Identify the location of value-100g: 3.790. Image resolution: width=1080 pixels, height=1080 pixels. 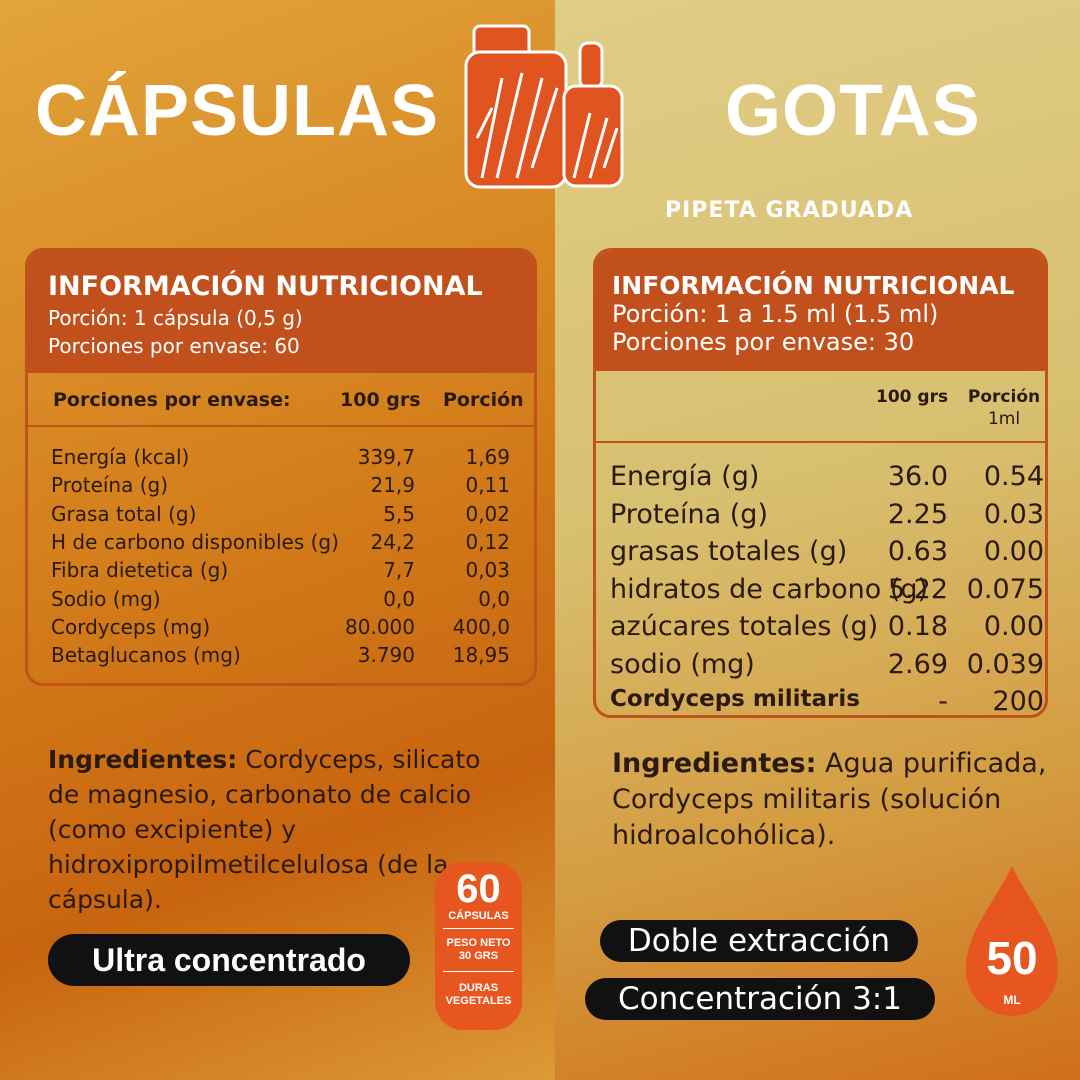
(386, 655).